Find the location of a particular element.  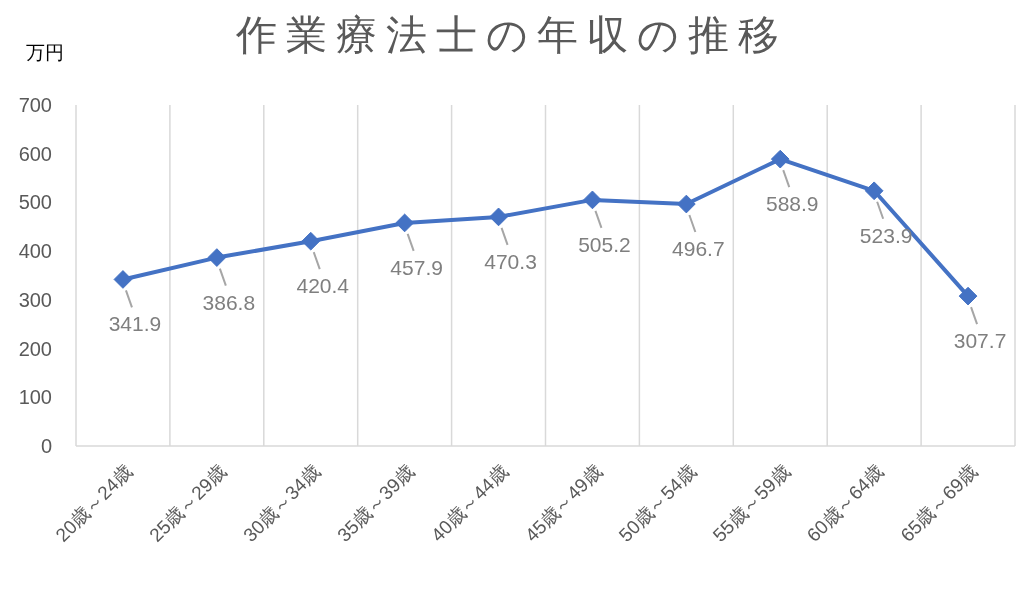

x-tick-label: 20歳～24歳 is located at coordinates (94, 503).